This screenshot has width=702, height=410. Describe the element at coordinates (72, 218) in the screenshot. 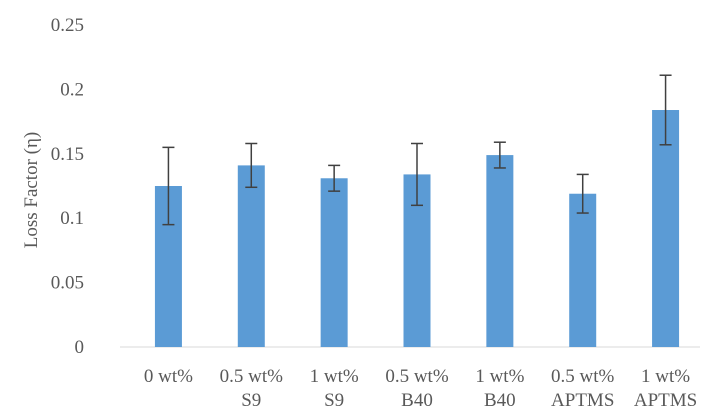

I see `y-tick-label: 0.1` at that location.